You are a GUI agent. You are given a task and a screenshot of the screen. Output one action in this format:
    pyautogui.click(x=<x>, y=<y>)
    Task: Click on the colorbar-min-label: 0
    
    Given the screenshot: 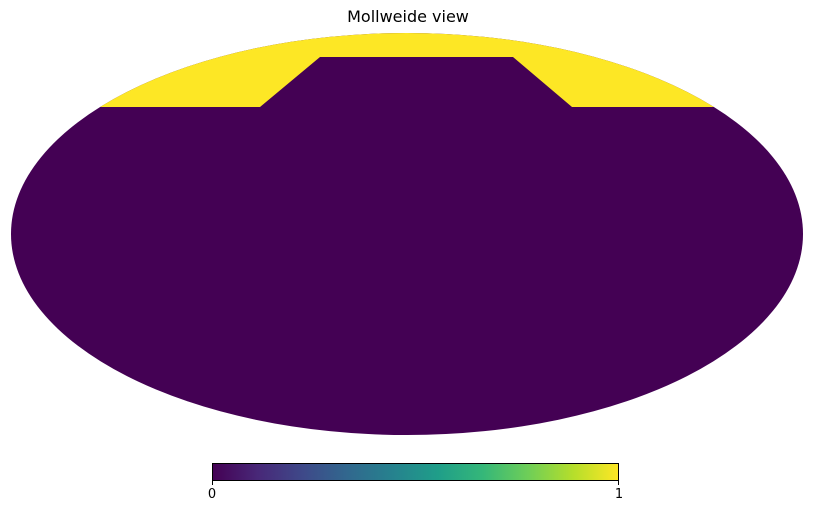 What is the action you would take?
    pyautogui.click(x=212, y=494)
    